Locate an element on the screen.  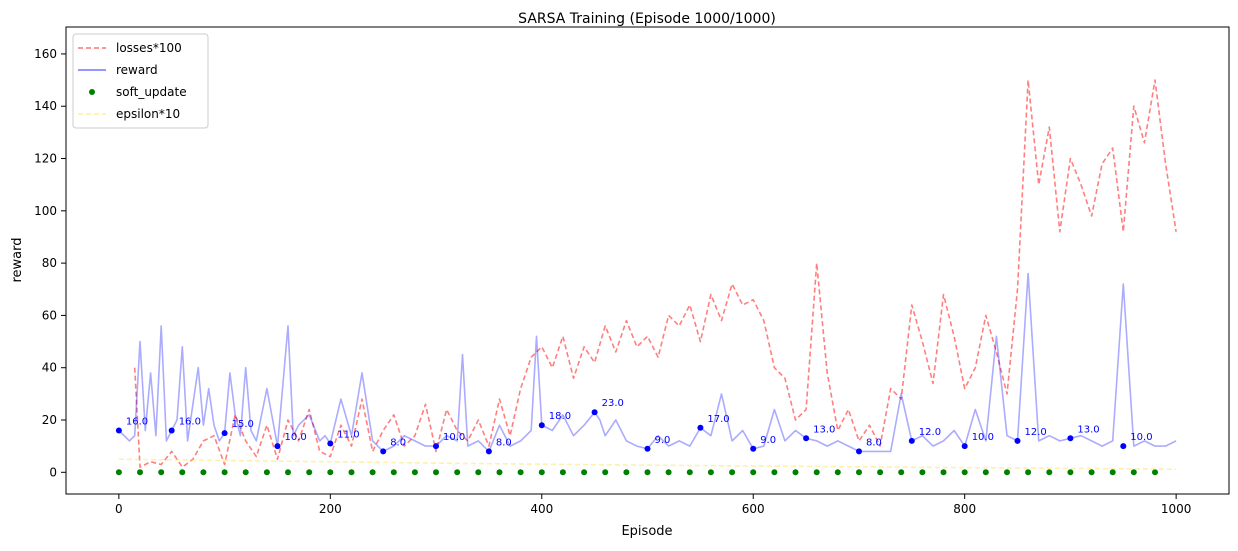
x-axis-ticks: 0 200 400 600 800 1000 is located at coordinates (653, 505).